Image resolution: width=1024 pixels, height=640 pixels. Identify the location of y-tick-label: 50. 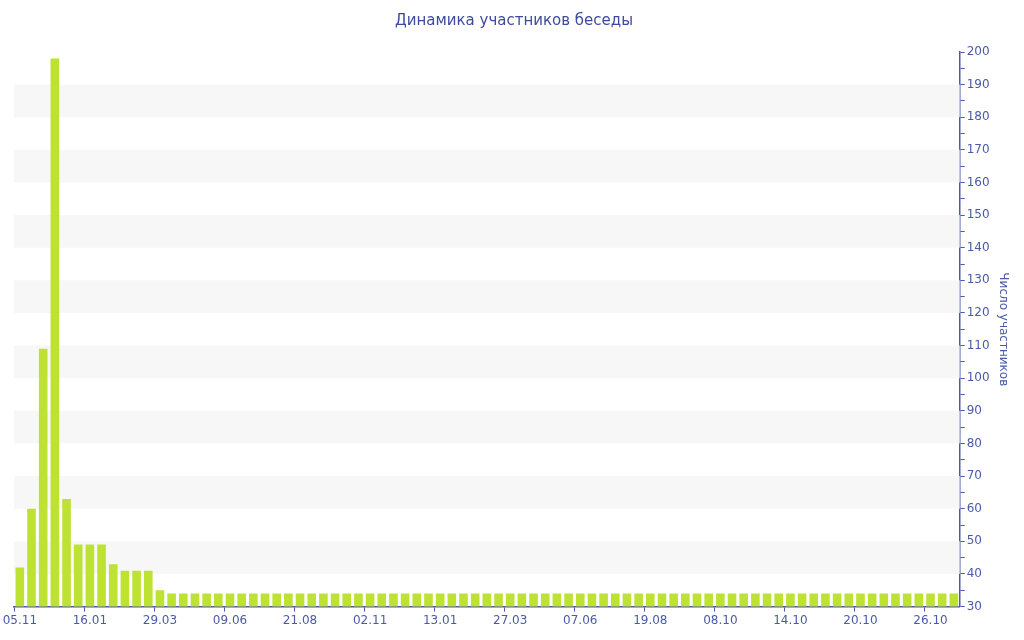
(974, 540).